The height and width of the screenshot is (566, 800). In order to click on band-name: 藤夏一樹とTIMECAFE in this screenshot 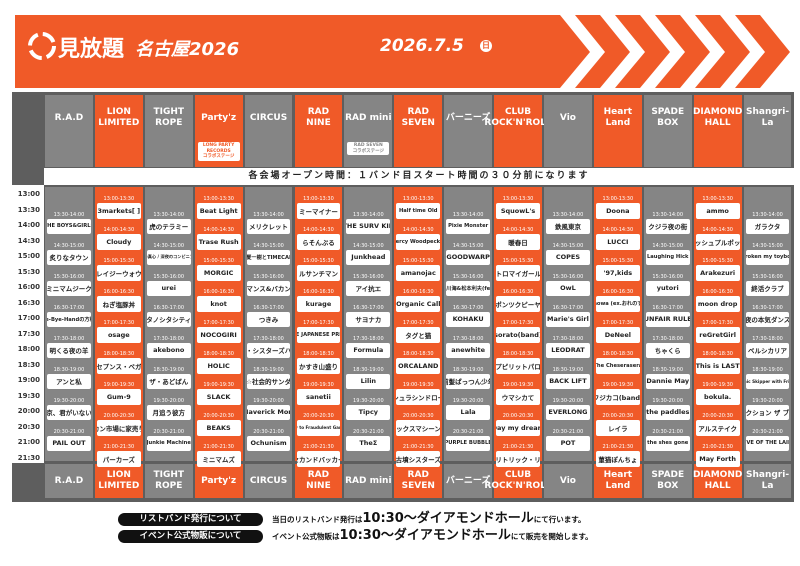, I will do `click(268, 257)`.